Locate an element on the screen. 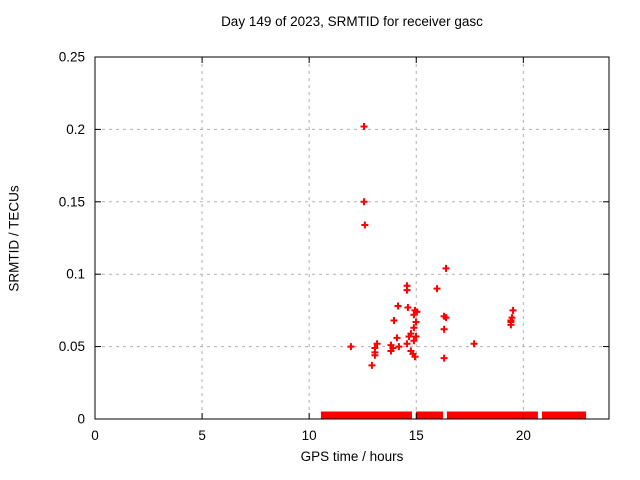 The width and height of the screenshot is (640, 480). y-tick-label: 0.05 is located at coordinates (72, 346).